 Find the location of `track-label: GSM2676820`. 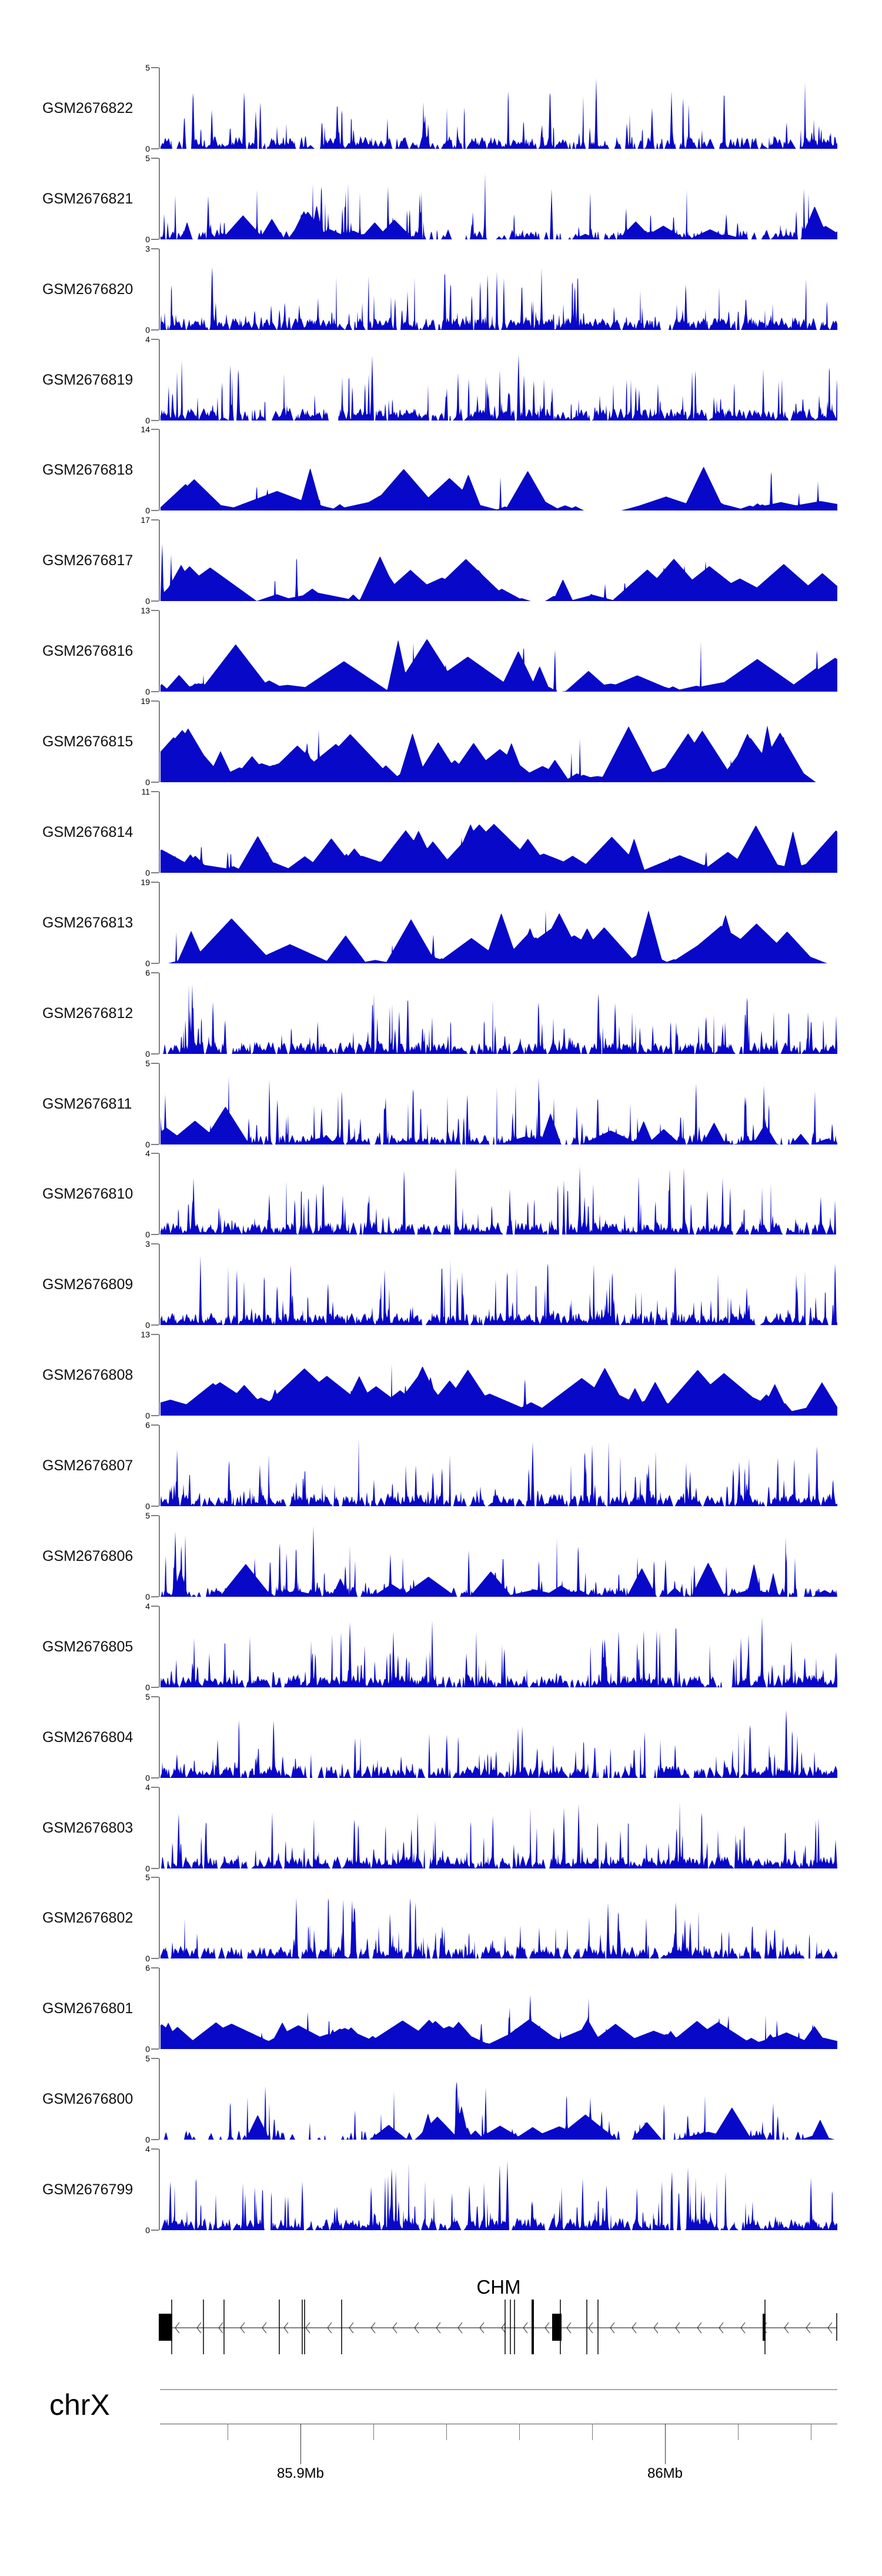

track-label: GSM2676820 is located at coordinates (87, 289).